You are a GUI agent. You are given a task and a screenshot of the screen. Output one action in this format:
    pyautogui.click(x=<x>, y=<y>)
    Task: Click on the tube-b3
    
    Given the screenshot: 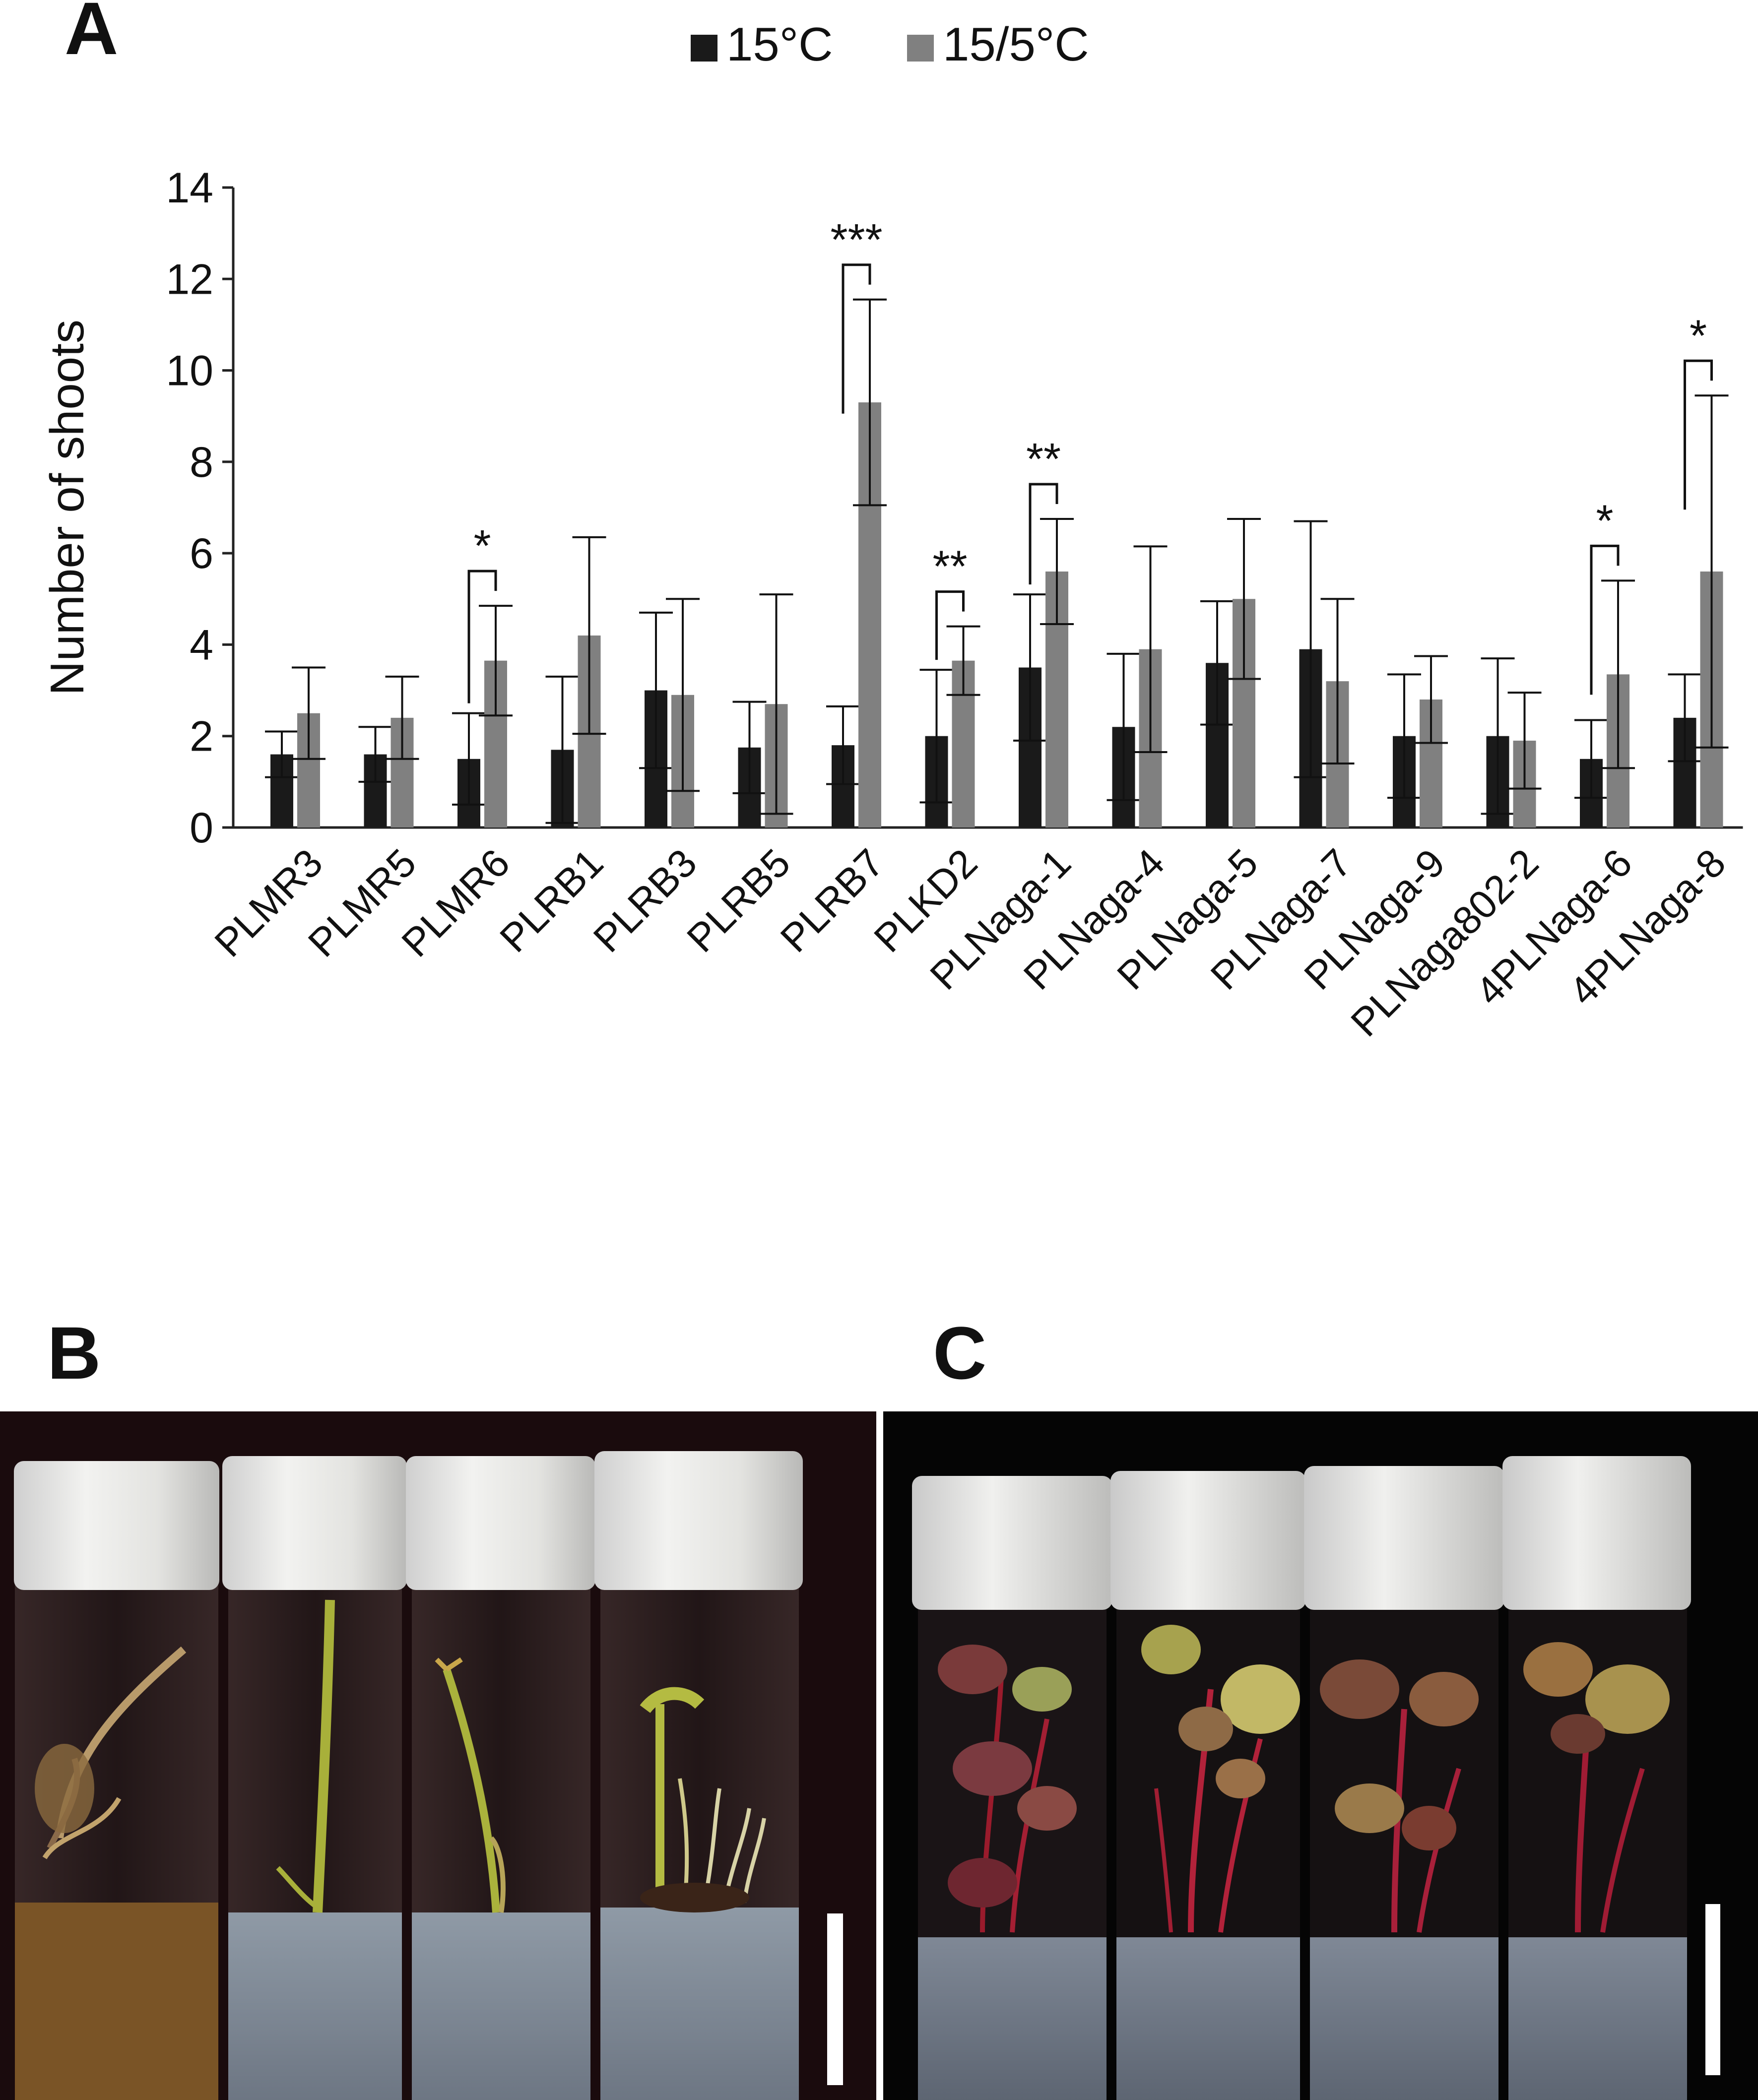 What is the action you would take?
    pyautogui.click(x=500, y=1778)
    